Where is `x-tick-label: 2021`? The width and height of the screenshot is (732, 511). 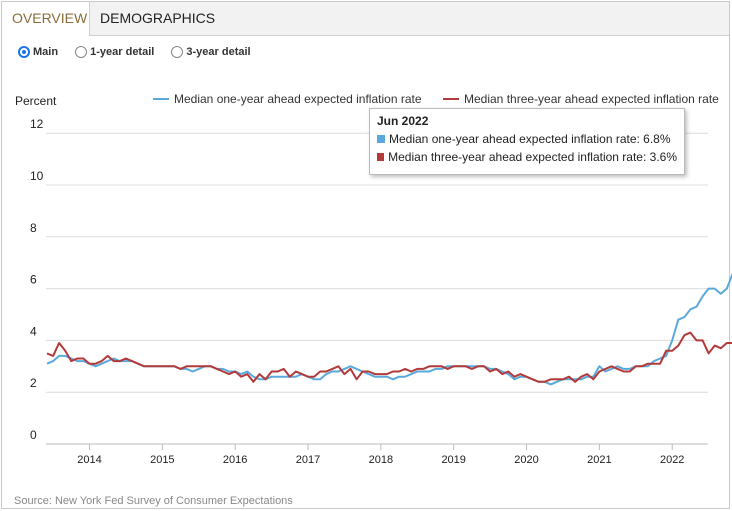
x-tick-label: 2021 is located at coordinates (599, 460).